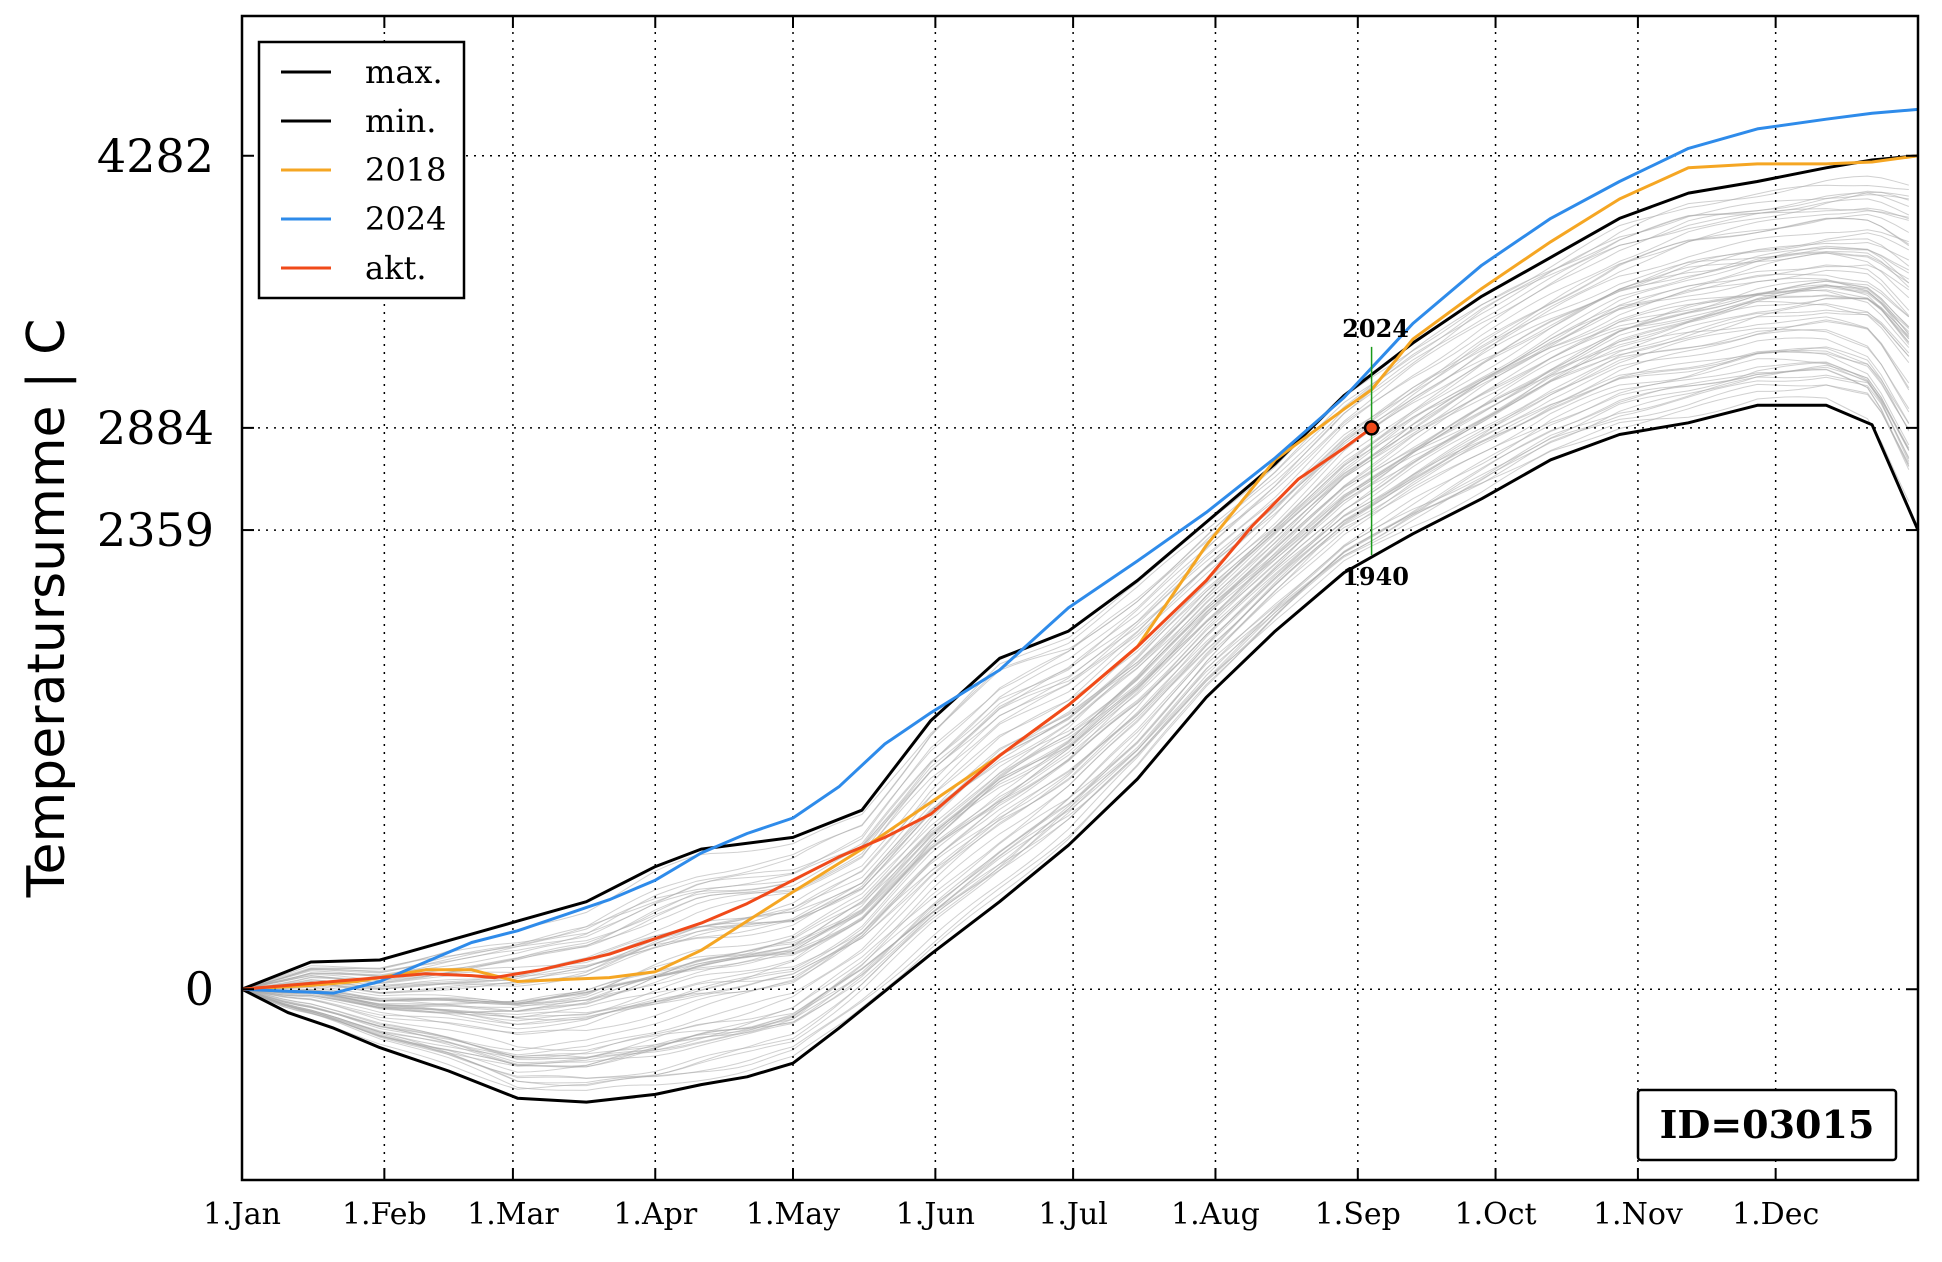 The height and width of the screenshot is (1262, 1942). I want to click on x-tick-label: 1.Dec, so click(1775, 1214).